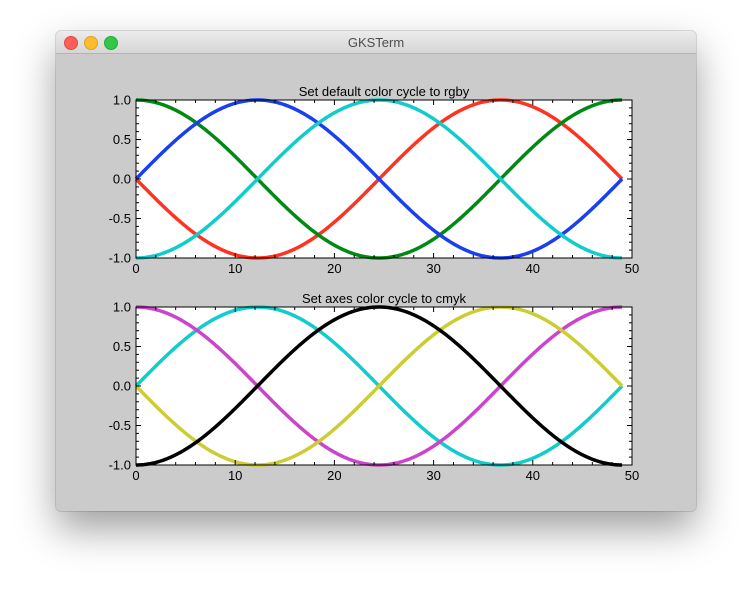 The image size is (752, 592). I want to click on close-window-button, so click(71, 43).